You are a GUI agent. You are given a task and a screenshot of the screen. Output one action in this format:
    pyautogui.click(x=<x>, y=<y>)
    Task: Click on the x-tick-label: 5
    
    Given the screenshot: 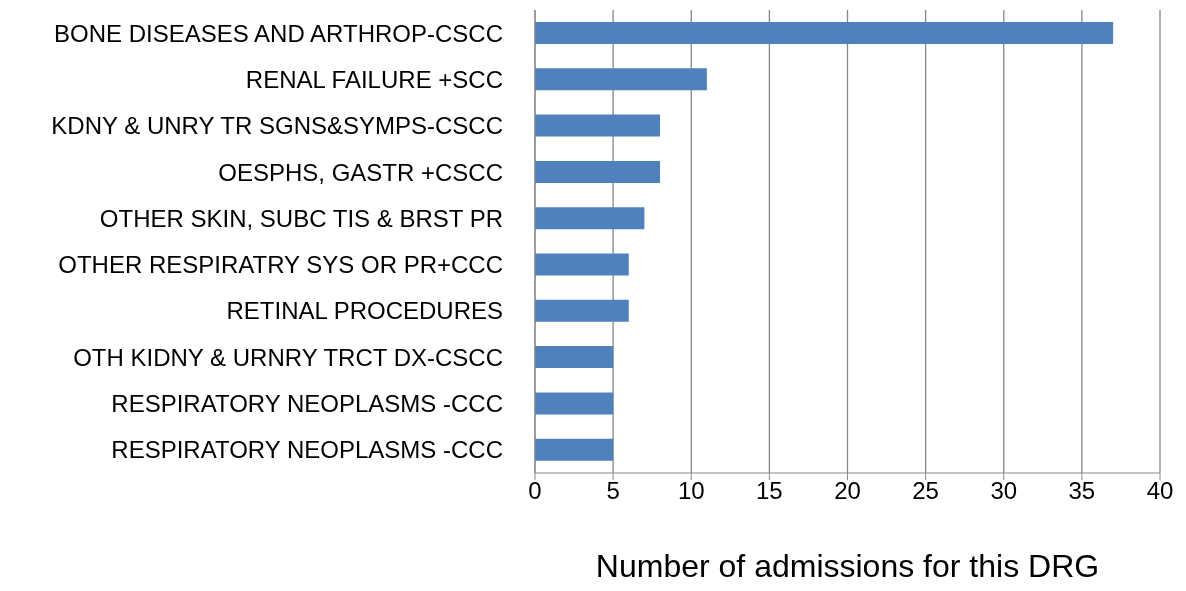 What is the action you would take?
    pyautogui.click(x=613, y=491)
    